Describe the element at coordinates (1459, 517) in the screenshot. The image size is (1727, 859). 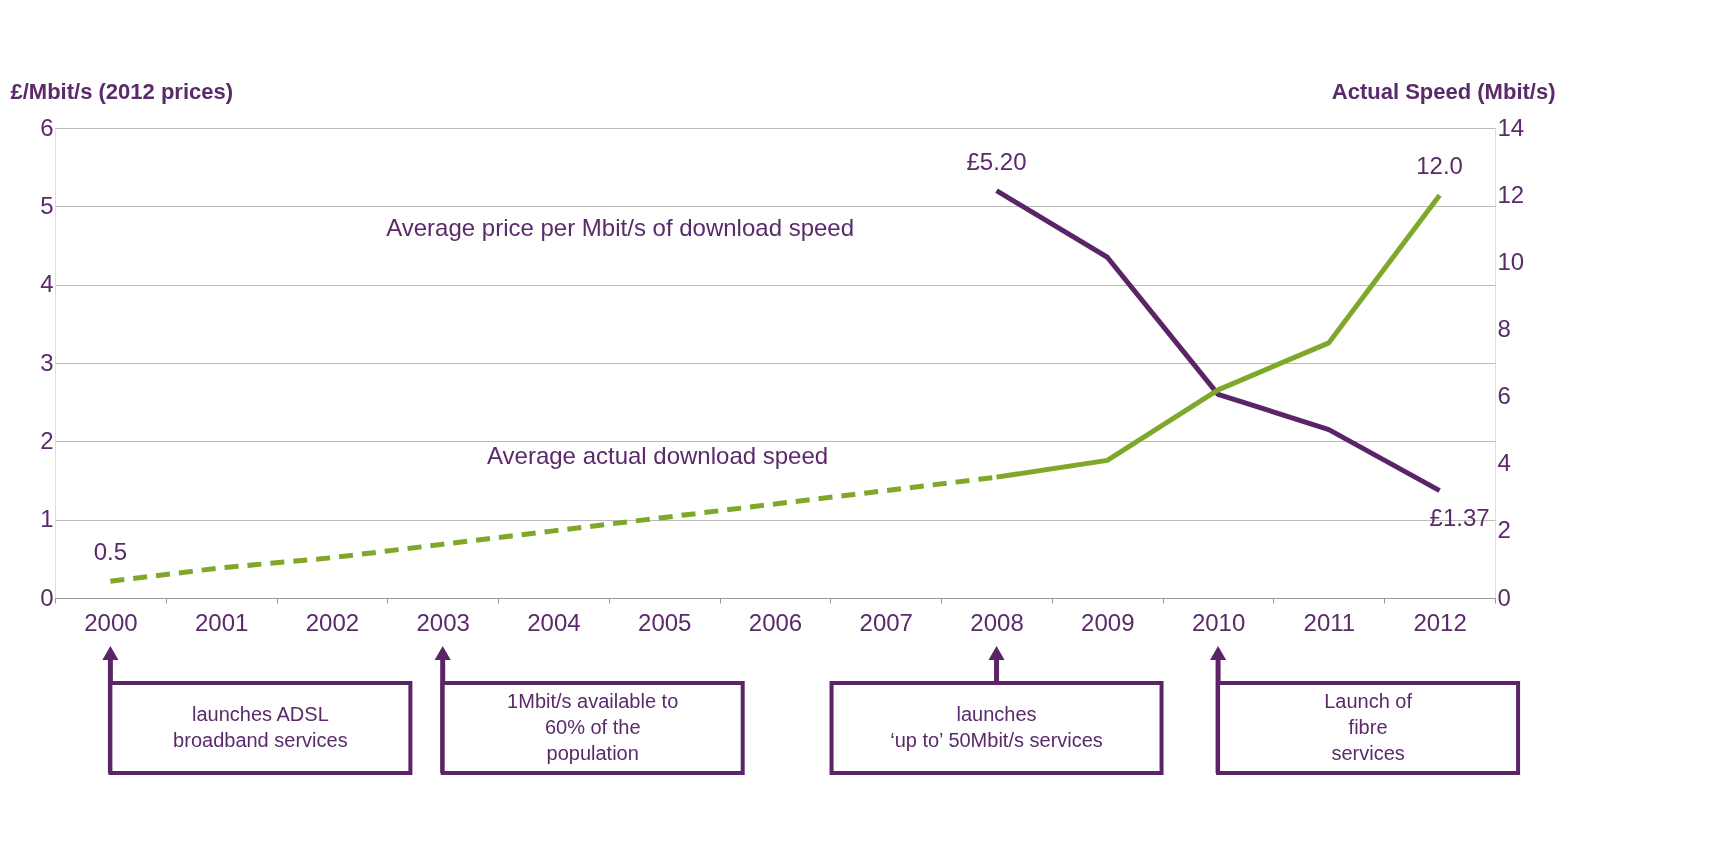
I see `data-label: £1.37` at that location.